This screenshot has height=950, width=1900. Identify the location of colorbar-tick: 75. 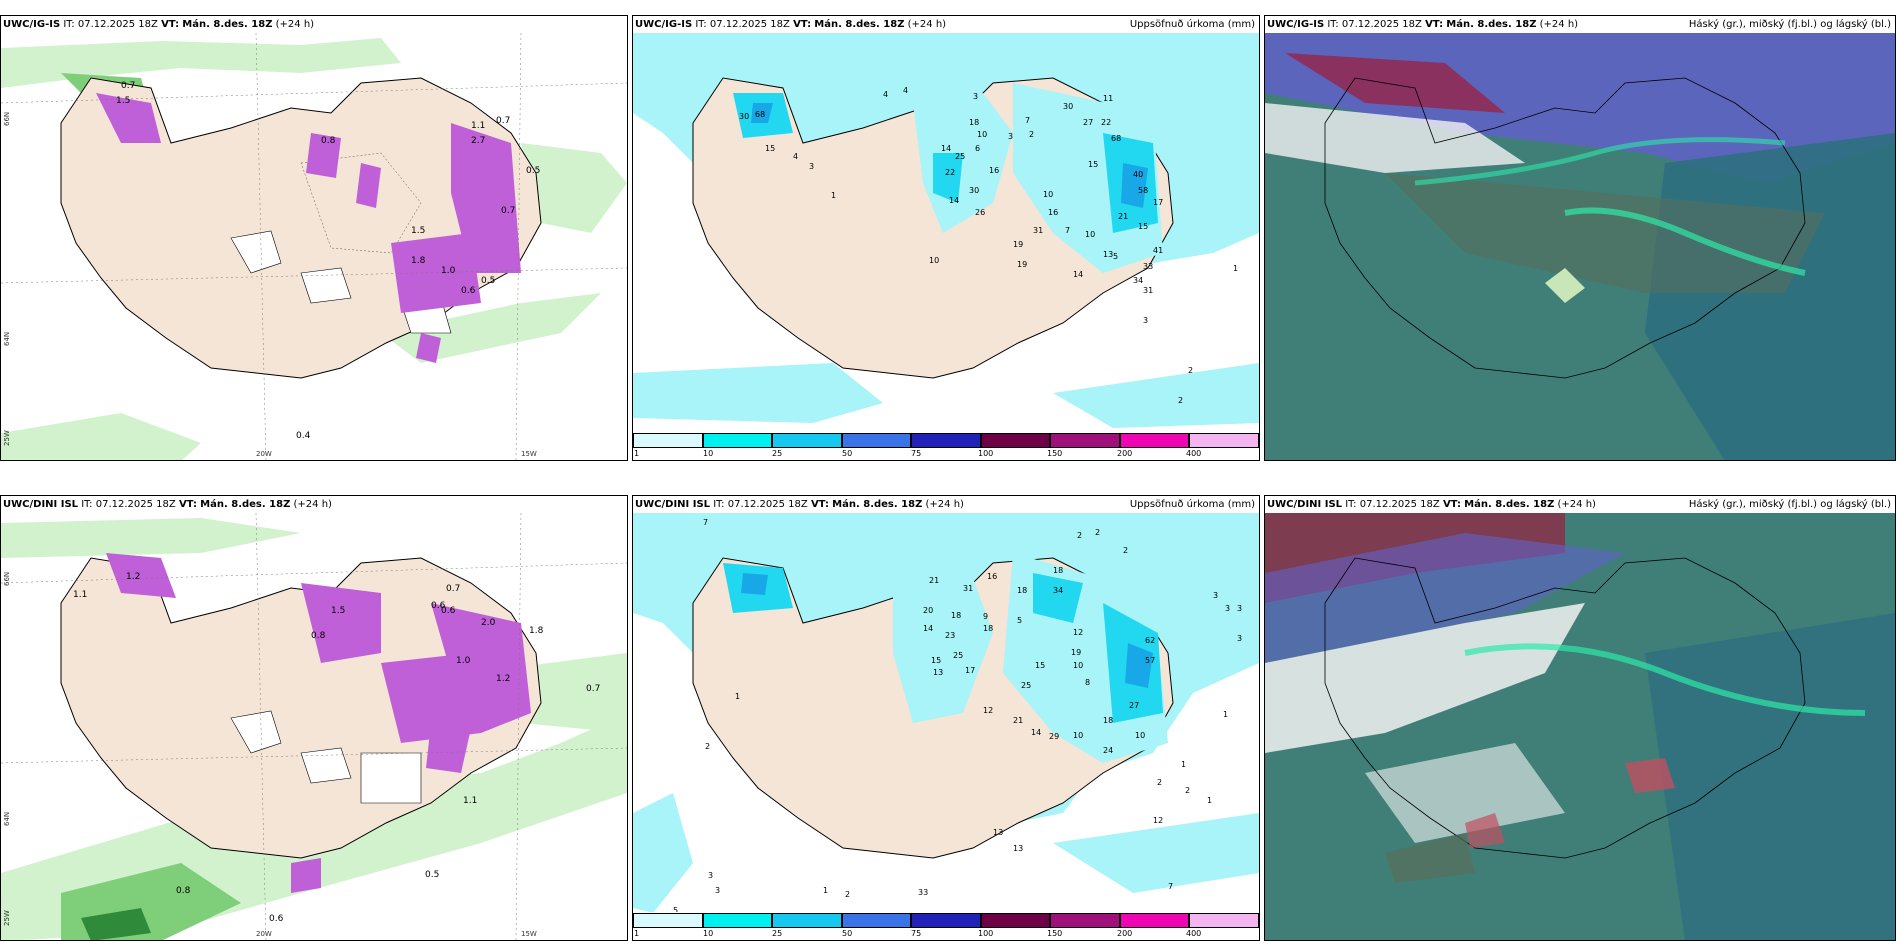
(916, 933).